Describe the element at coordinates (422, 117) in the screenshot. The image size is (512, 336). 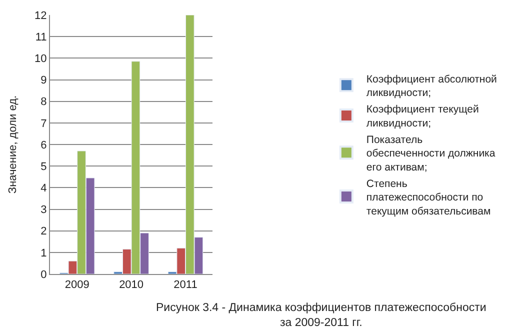
I see `legend-label: Коэффициент текущей ликвидности;` at that location.